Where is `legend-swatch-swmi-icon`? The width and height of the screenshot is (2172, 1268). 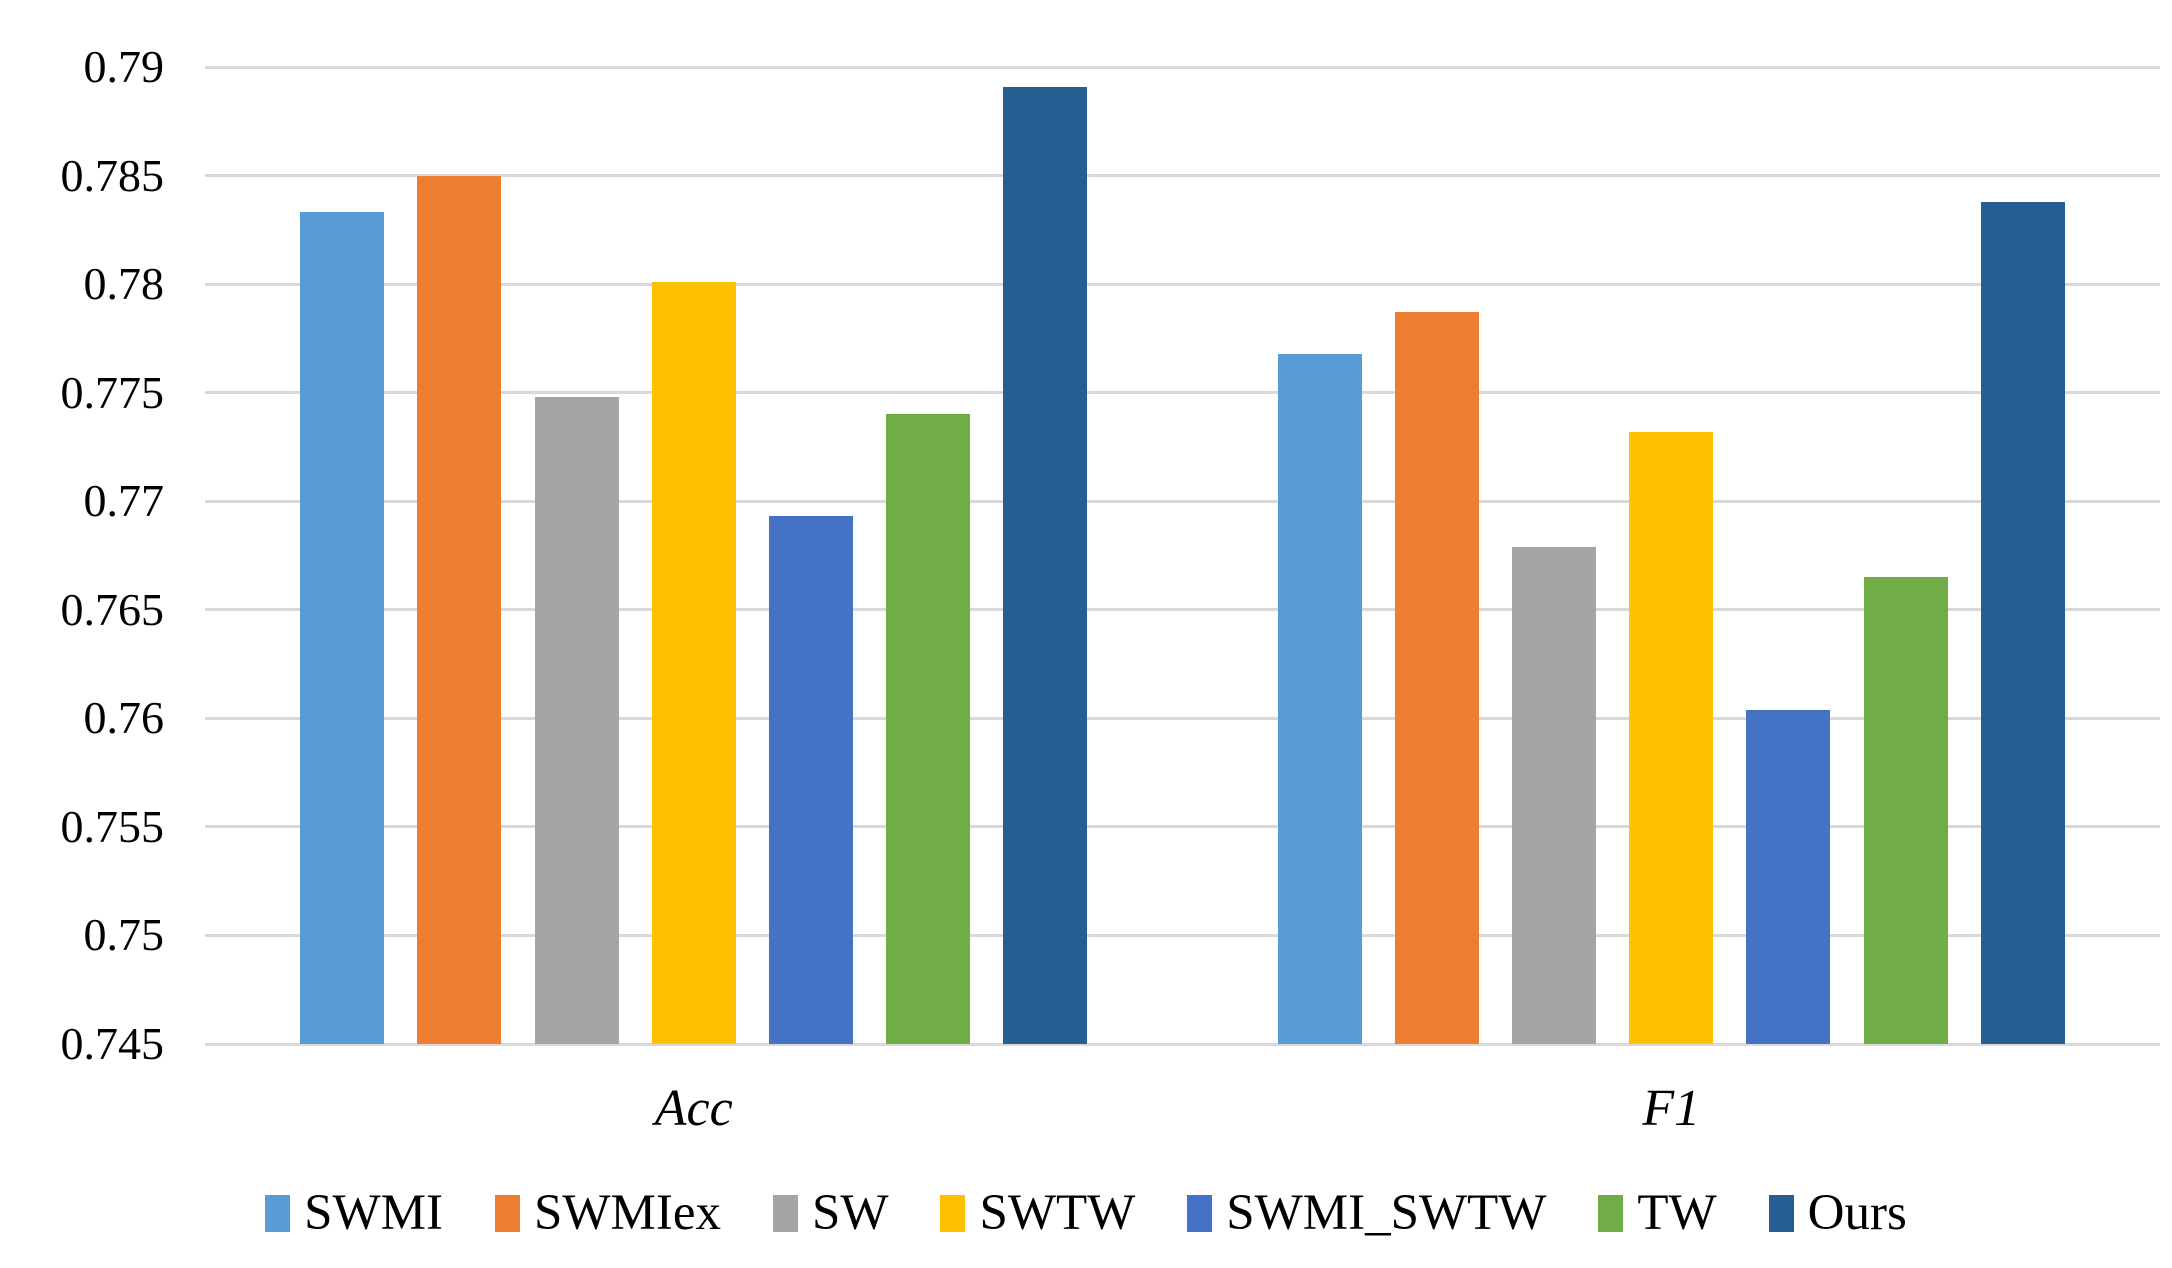
legend-swatch-swmi-icon is located at coordinates (278, 1213).